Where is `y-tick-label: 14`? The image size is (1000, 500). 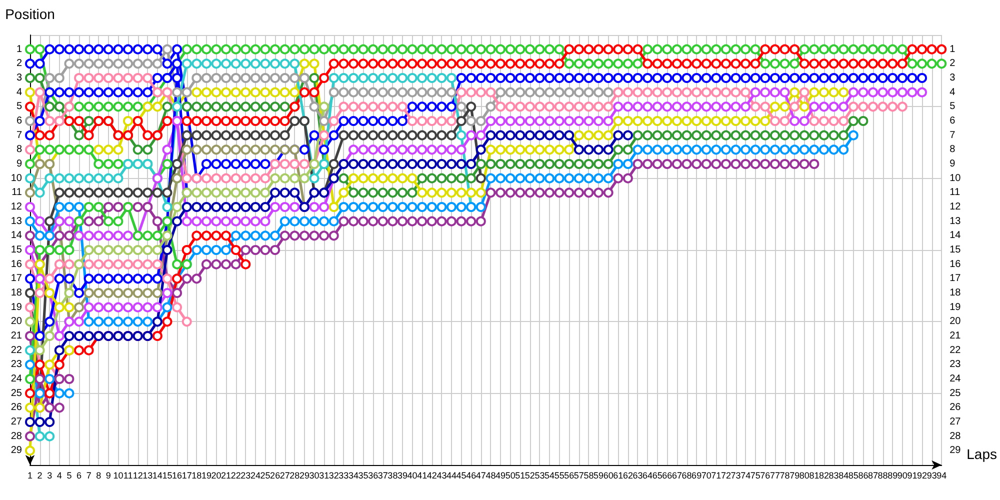 y-tick-label: 14 is located at coordinates (16, 236).